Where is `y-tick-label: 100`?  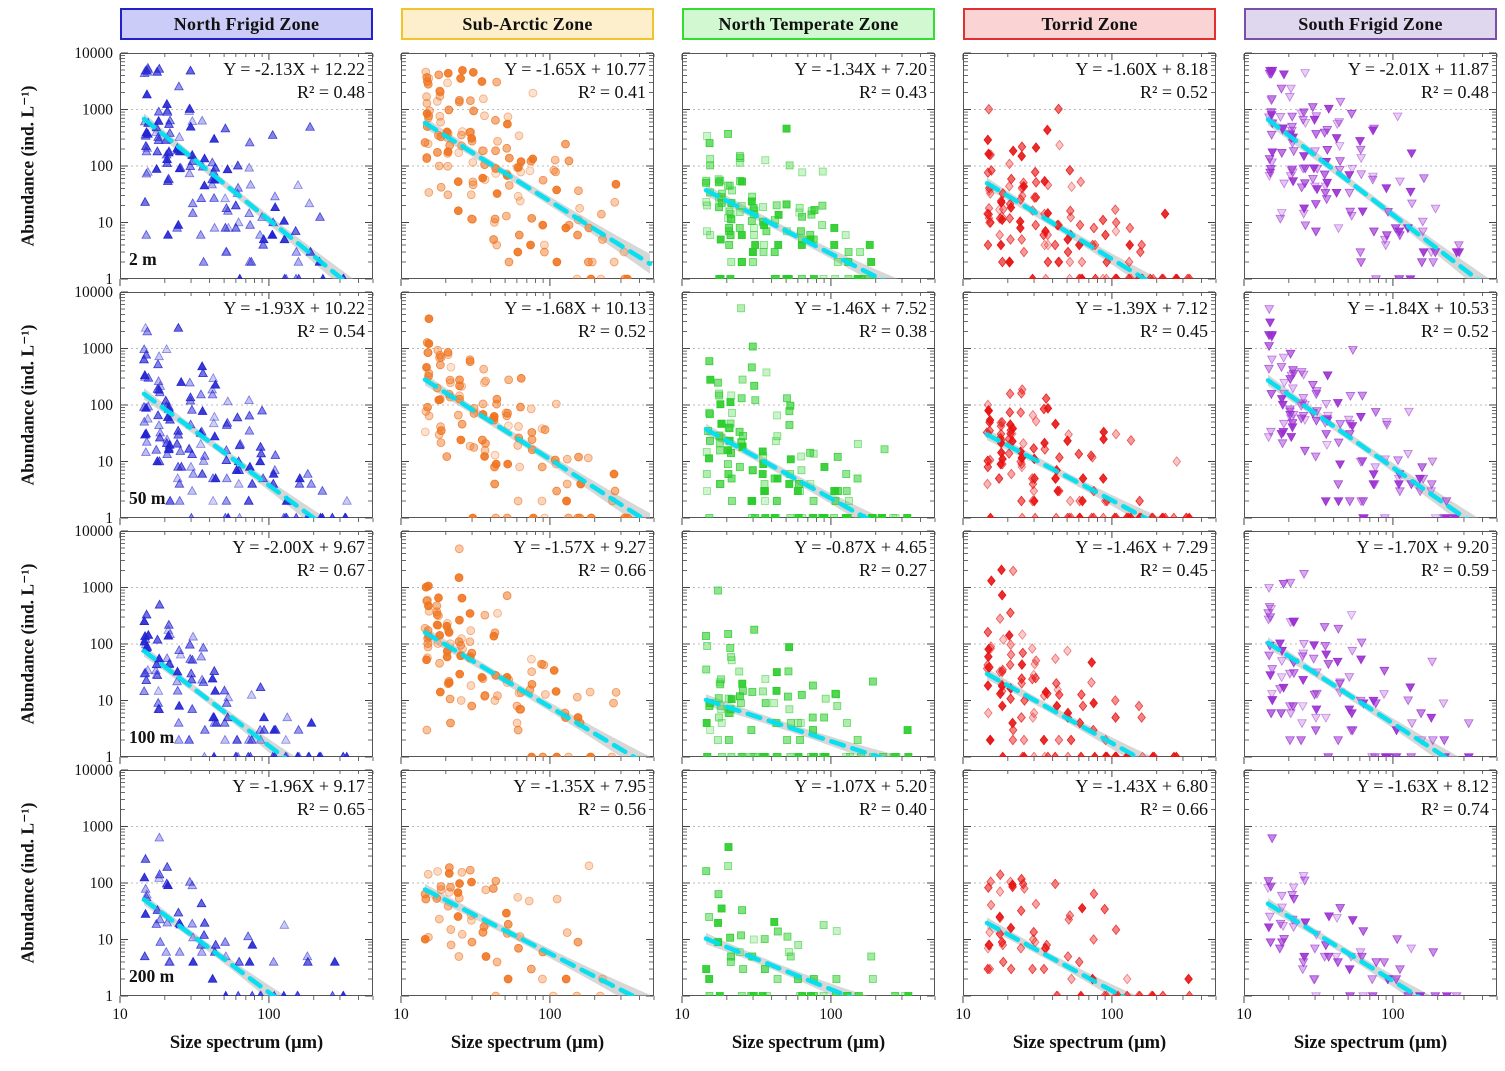
y-tick-label: 100 is located at coordinates (102, 883).